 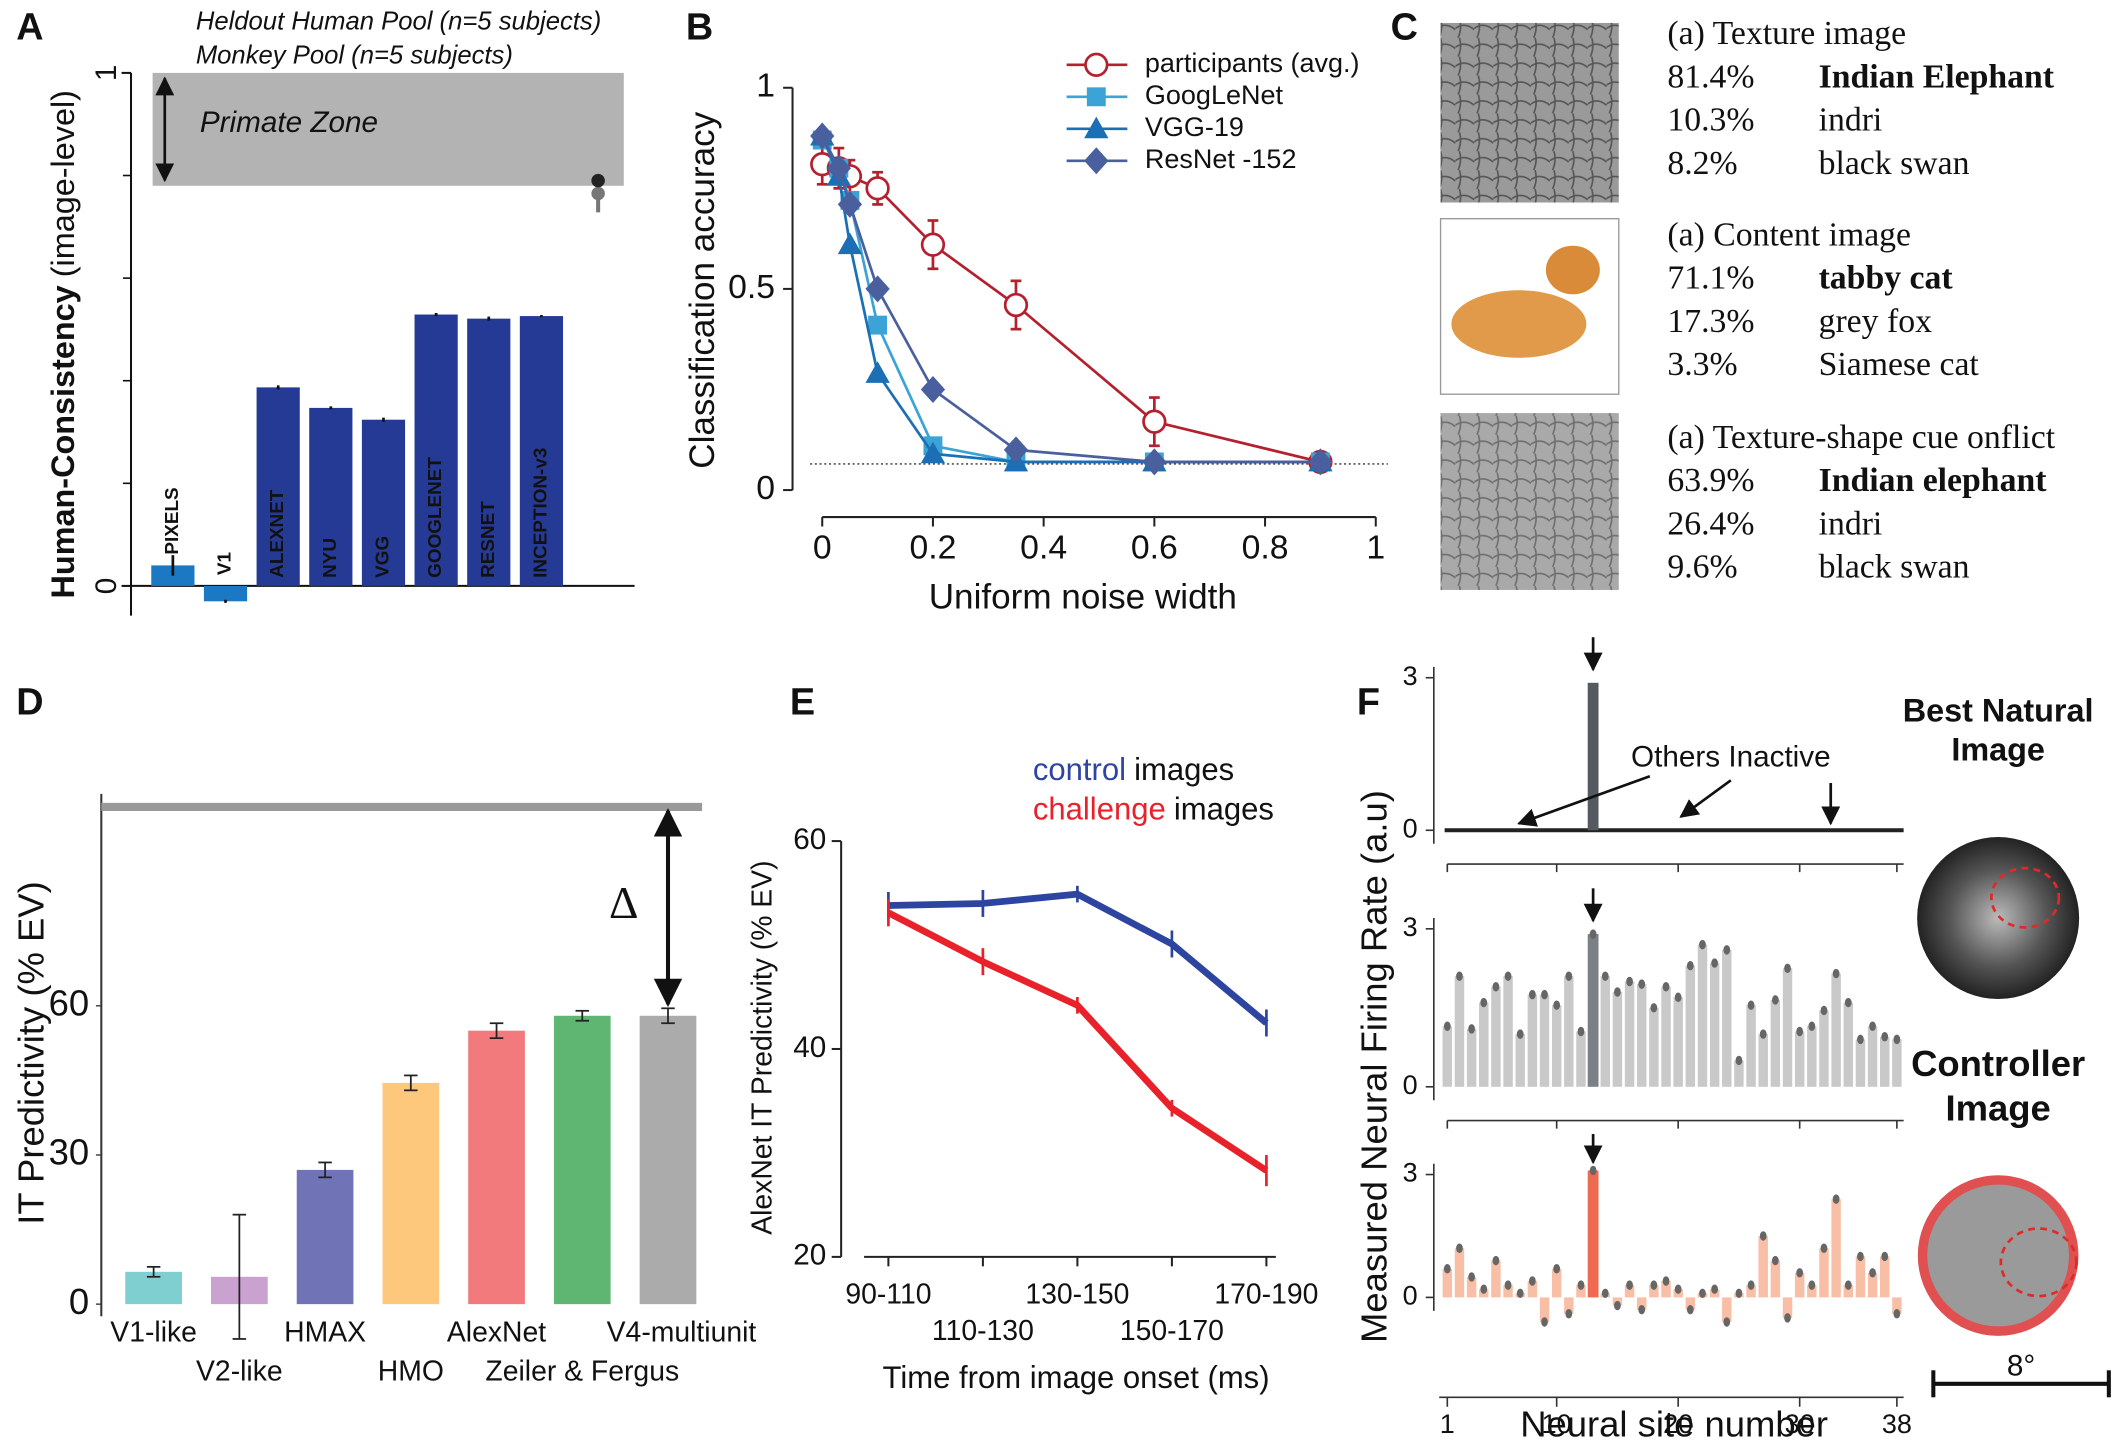 I want to click on y-tick-label: 0, so click(x=765, y=488).